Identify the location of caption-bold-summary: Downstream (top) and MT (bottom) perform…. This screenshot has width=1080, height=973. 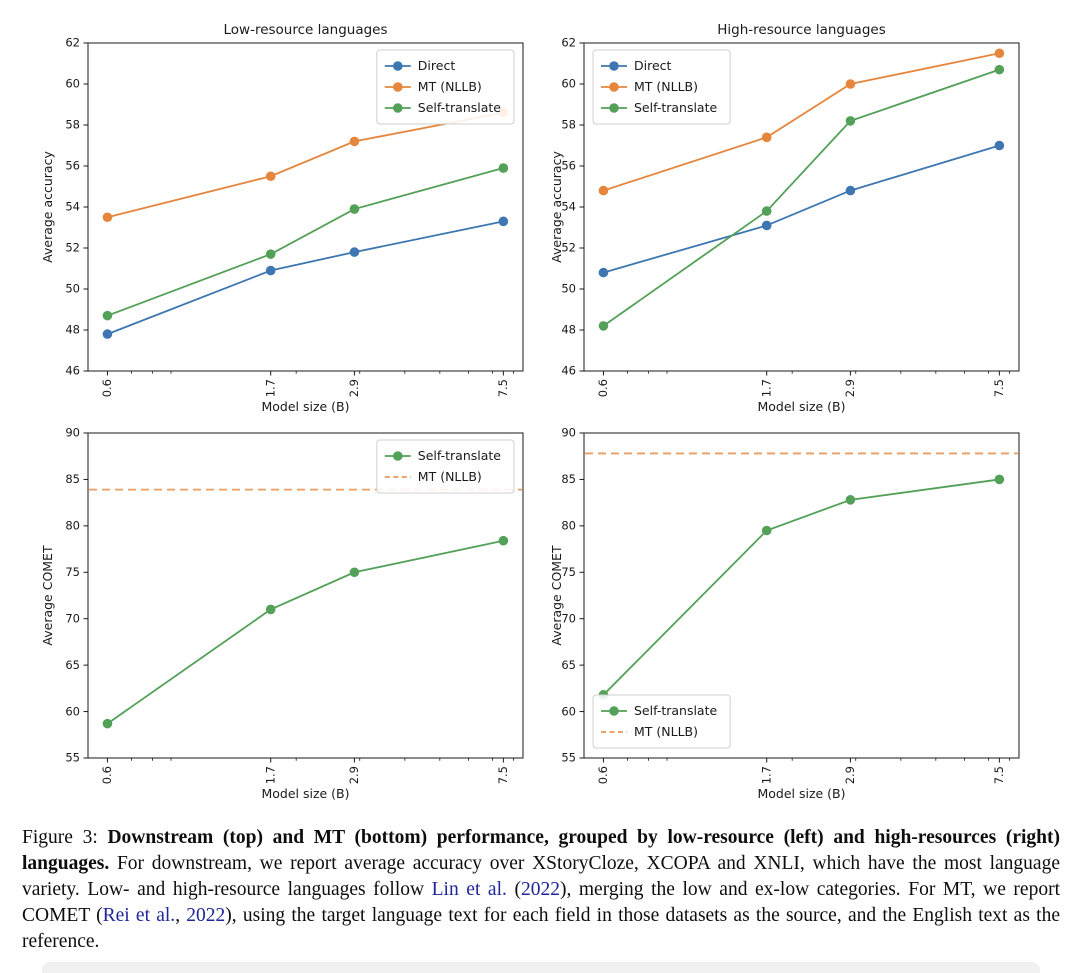
(541, 850).